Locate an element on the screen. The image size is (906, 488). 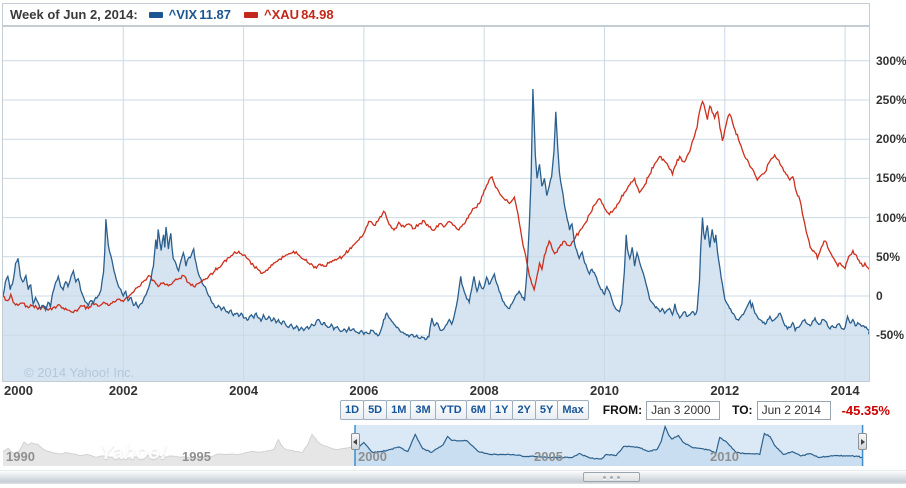
x-axis-label: 2010 is located at coordinates (604, 390).